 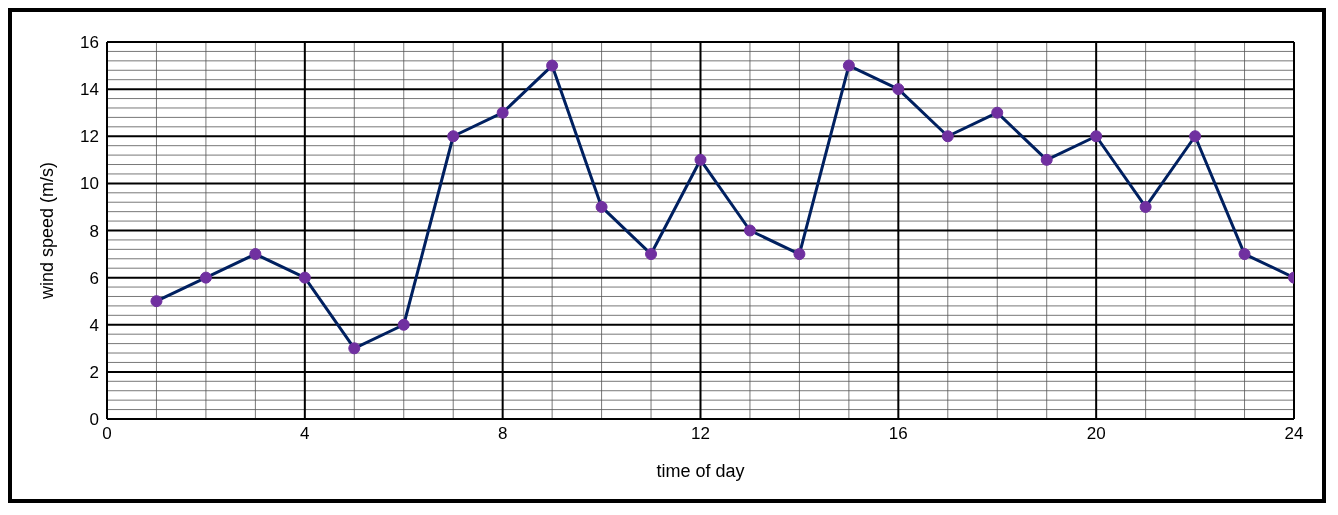 I want to click on y-tick-label: 12, so click(x=89, y=137).